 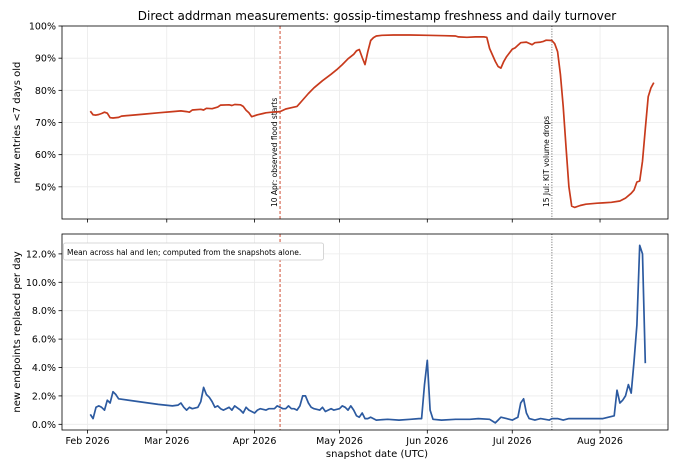 What do you see at coordinates (42, 27) in the screenshot?
I see `top-ytick-label-5: 100%` at bounding box center [42, 27].